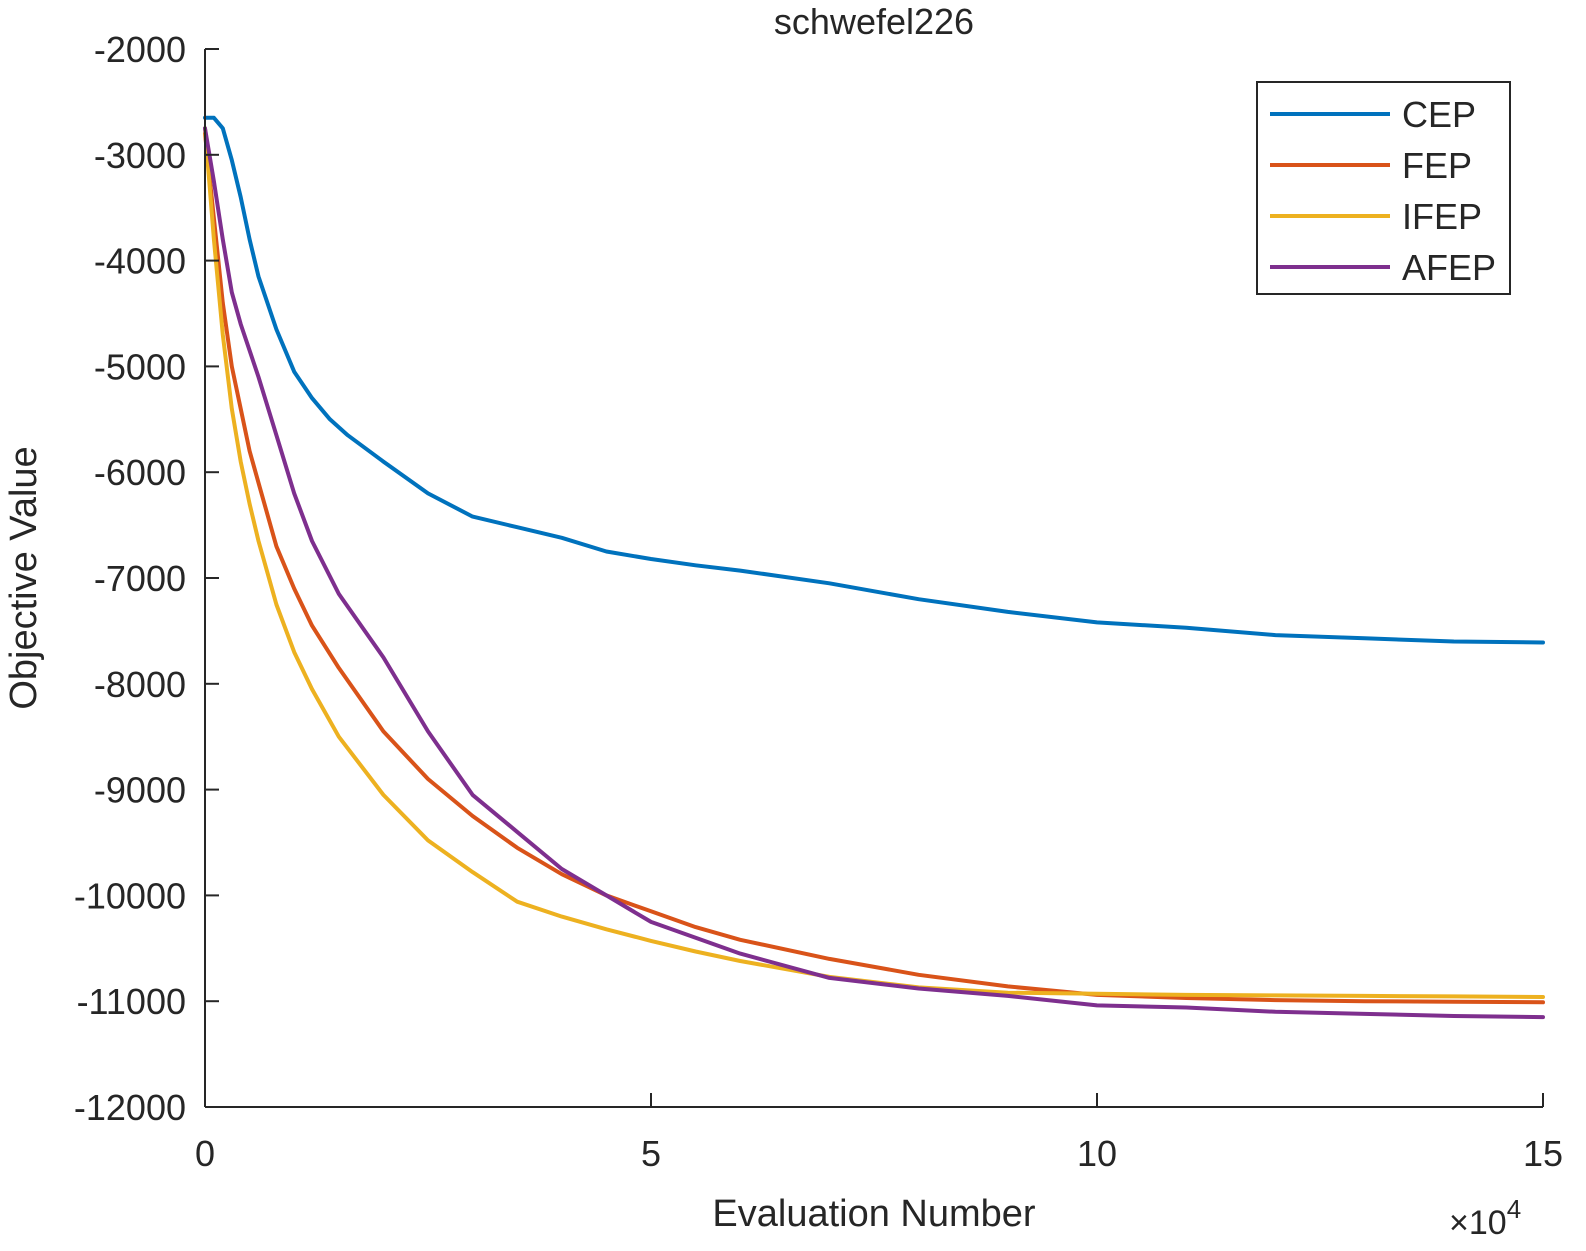  I want to click on y-tick-label: -2000, so click(140, 49).